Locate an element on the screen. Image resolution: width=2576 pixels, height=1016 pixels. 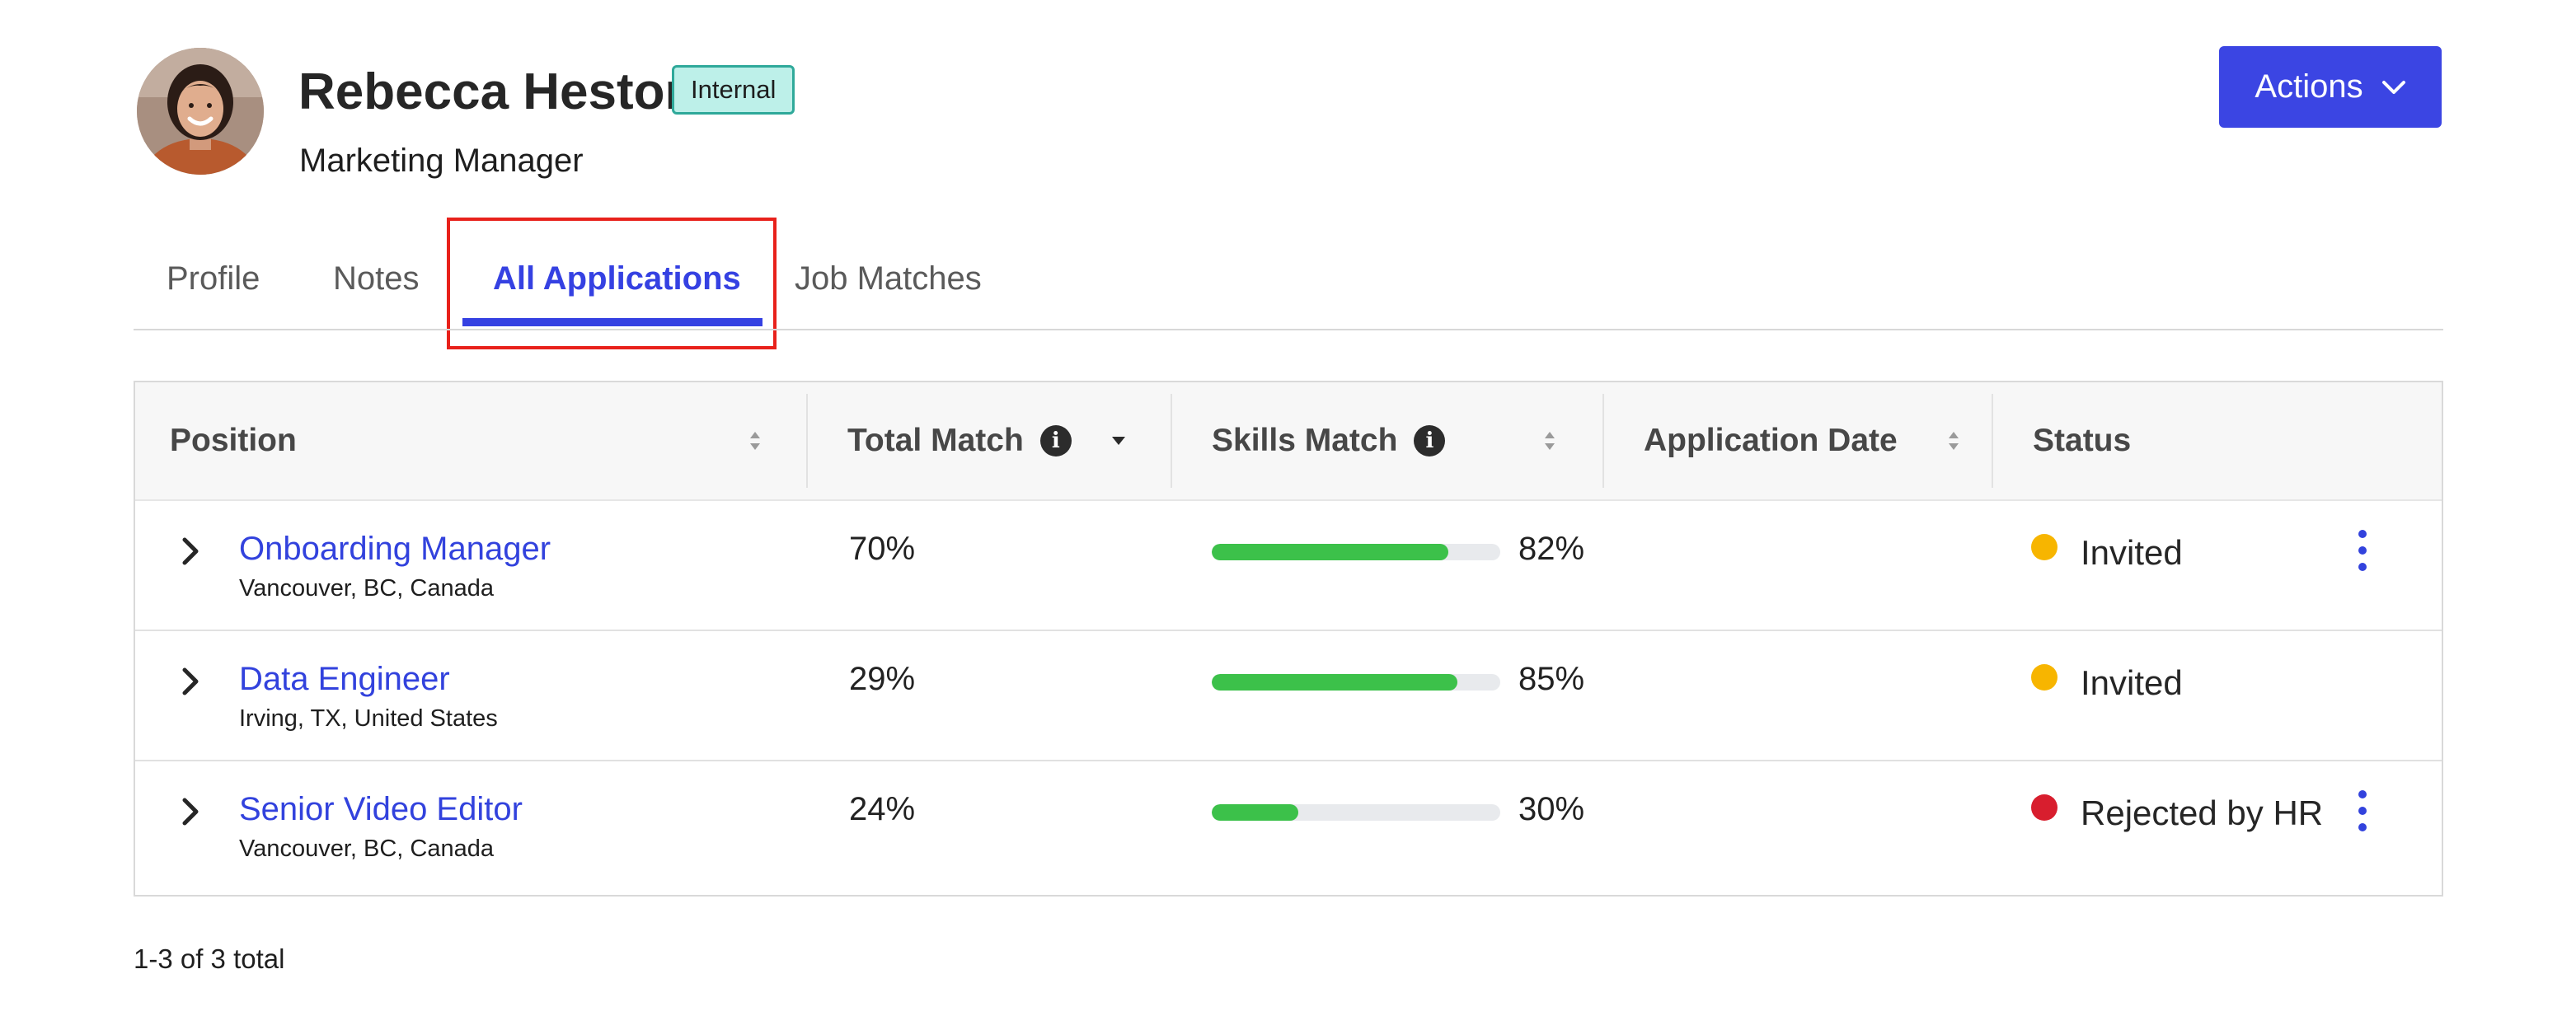
status-text: Rejected by HR is located at coordinates (2202, 813).